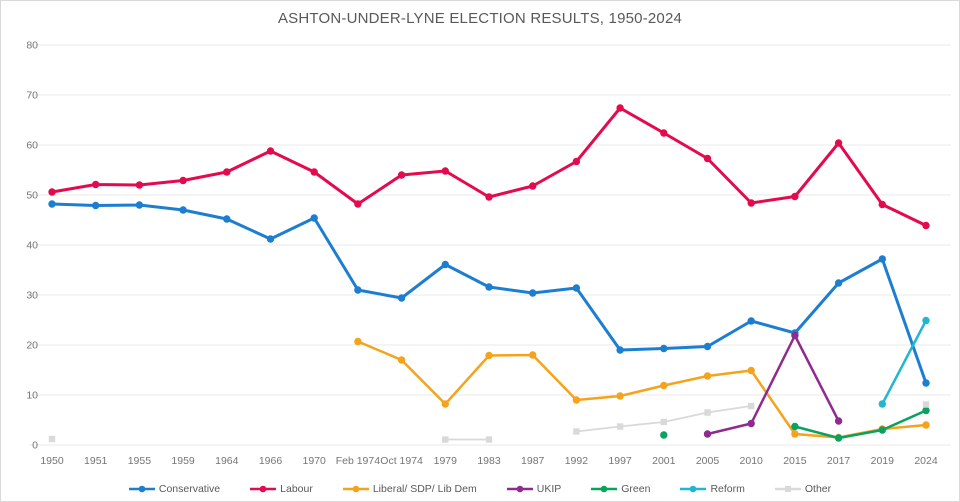 This screenshot has width=960, height=502. I want to click on y-axis-tick-label: 30, so click(32, 296).